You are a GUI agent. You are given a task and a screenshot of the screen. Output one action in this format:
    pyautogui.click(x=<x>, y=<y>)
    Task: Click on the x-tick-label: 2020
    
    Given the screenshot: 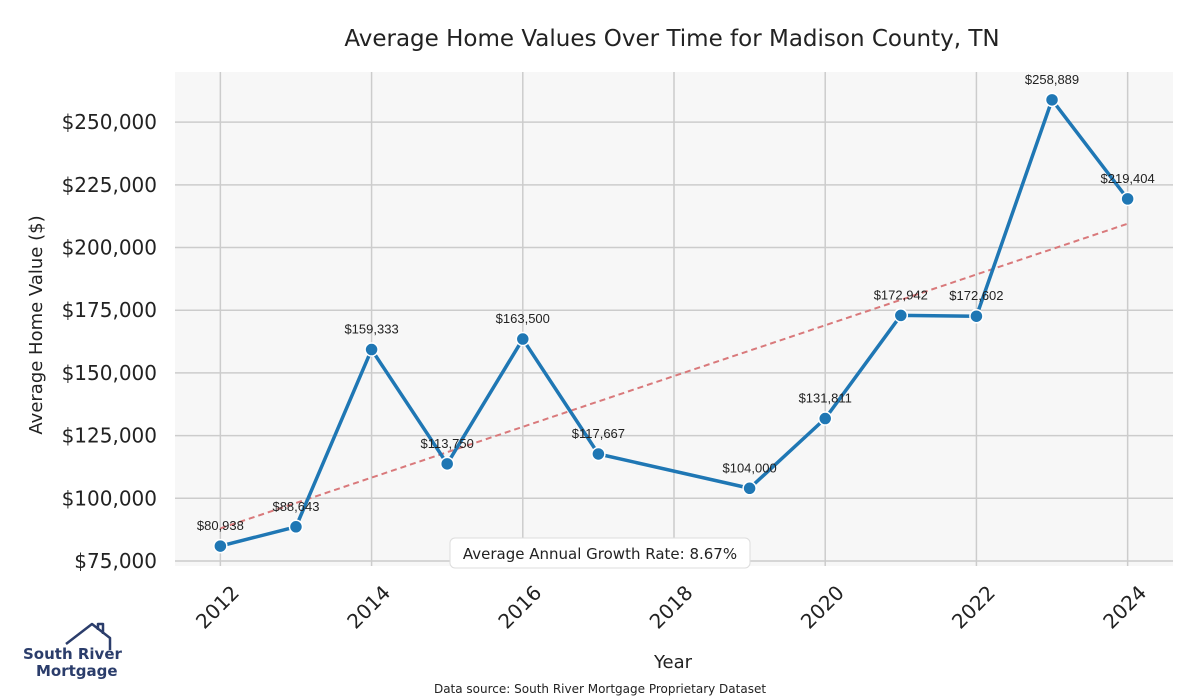 What is the action you would take?
    pyautogui.click(x=822, y=607)
    